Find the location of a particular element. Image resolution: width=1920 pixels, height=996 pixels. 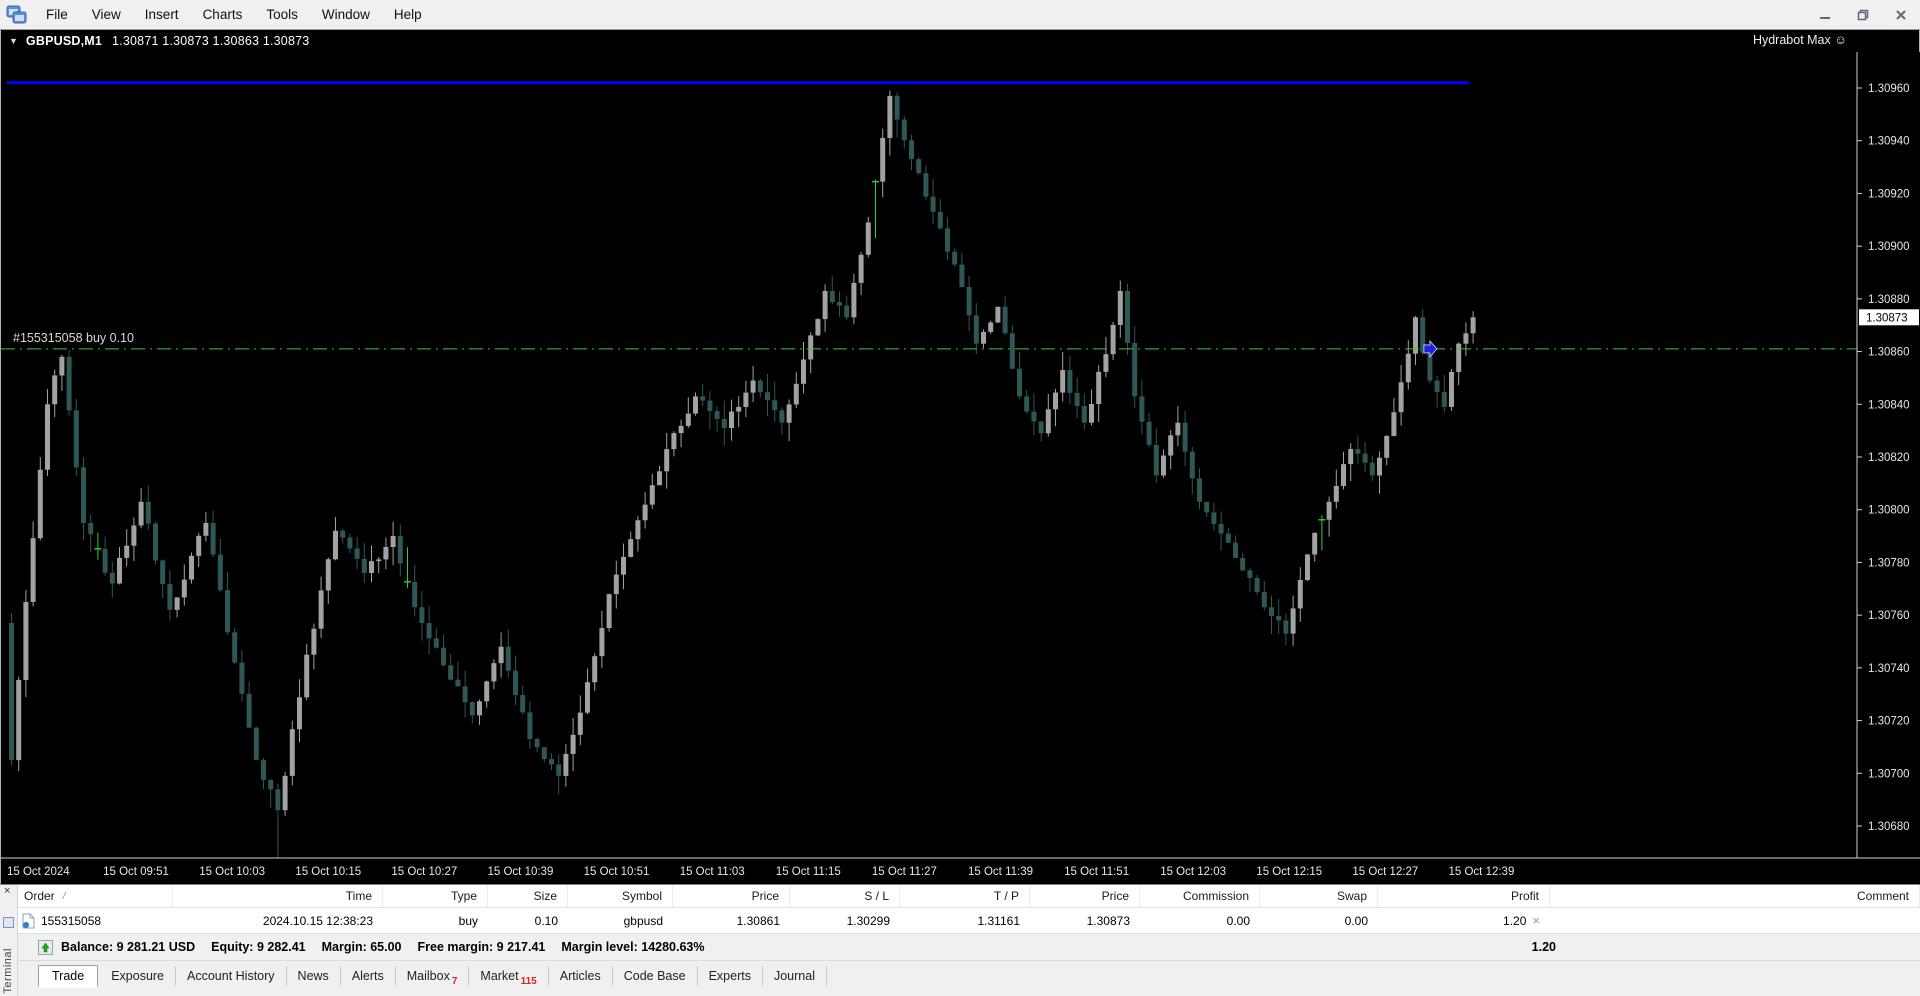

price-axis-label: 1.30920 is located at coordinates (1889, 194).